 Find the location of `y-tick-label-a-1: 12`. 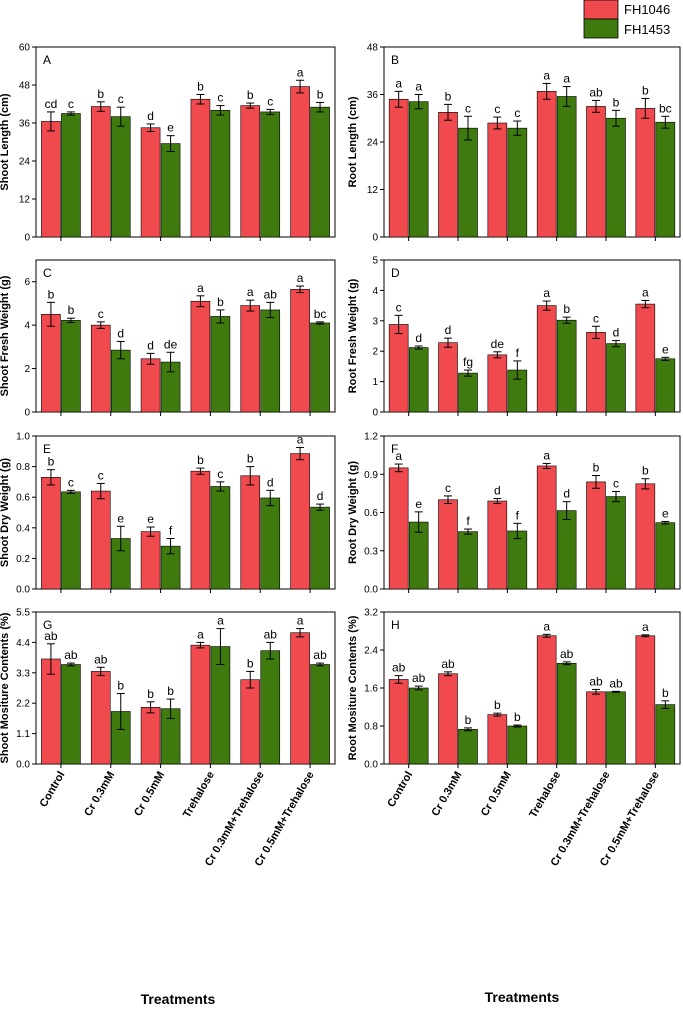

y-tick-label-a-1: 12 is located at coordinates (25, 200).